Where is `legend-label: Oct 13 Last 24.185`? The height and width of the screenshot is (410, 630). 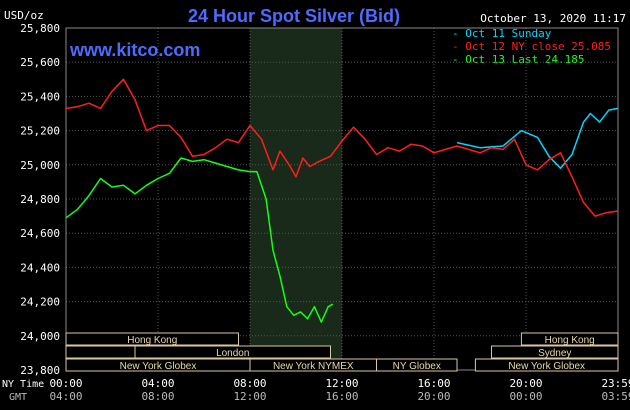 legend-label: Oct 13 Last 24.185 is located at coordinates (524, 59).